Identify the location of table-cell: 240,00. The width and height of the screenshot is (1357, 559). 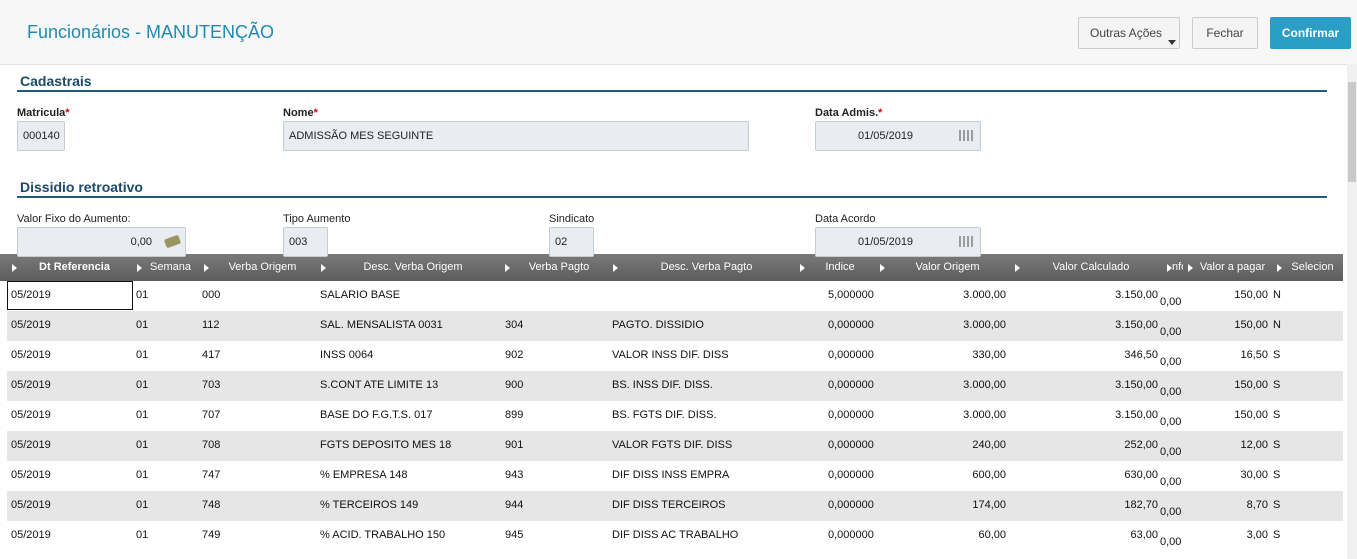
(989, 445).